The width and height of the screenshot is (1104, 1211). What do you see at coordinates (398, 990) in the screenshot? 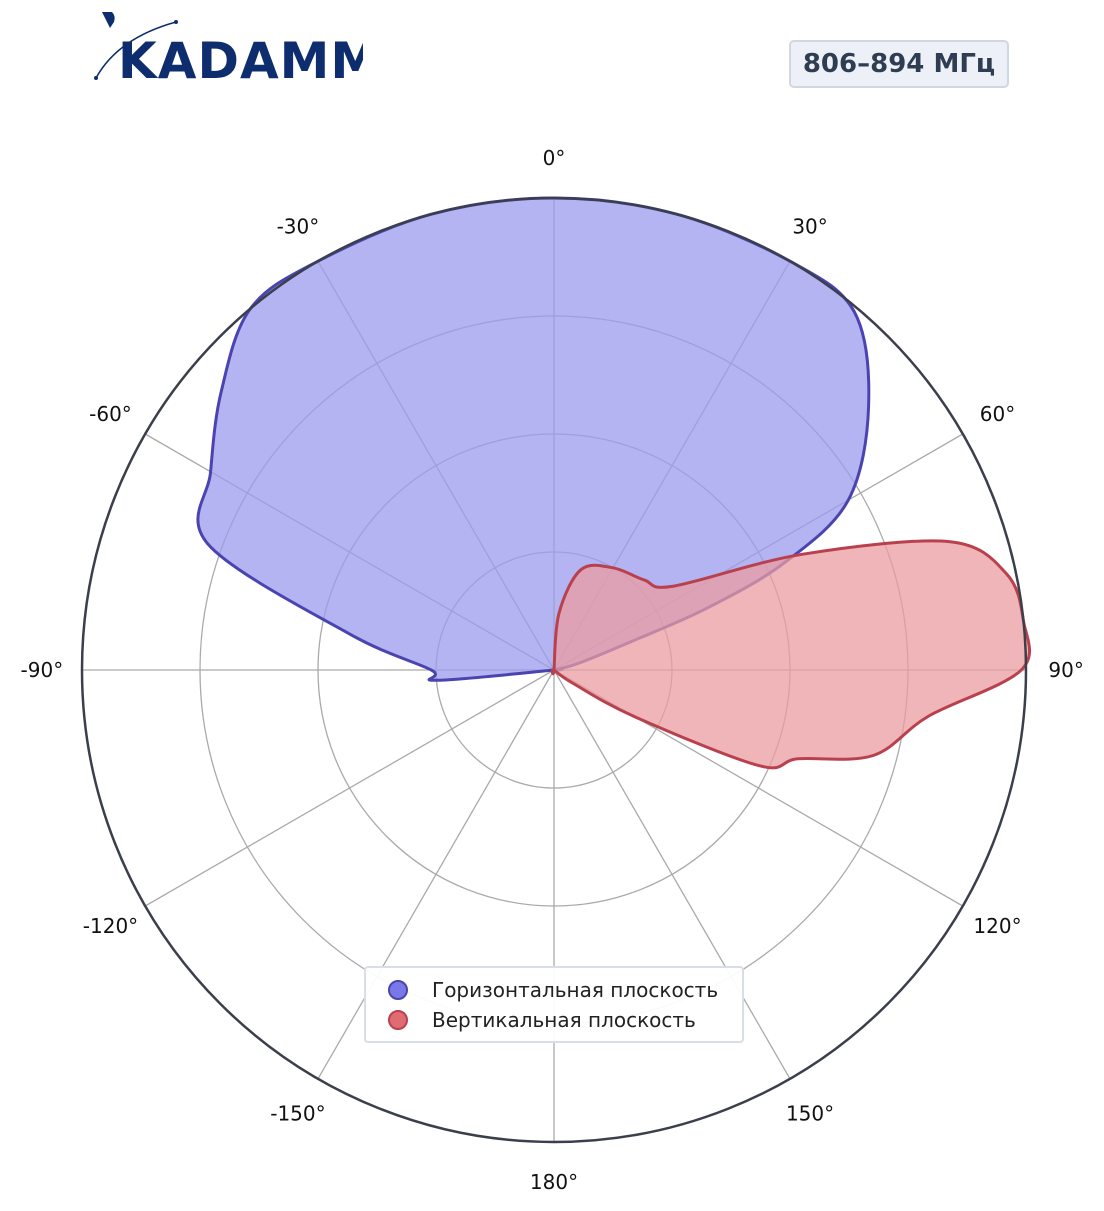
I see `legend-marker-horizontal` at bounding box center [398, 990].